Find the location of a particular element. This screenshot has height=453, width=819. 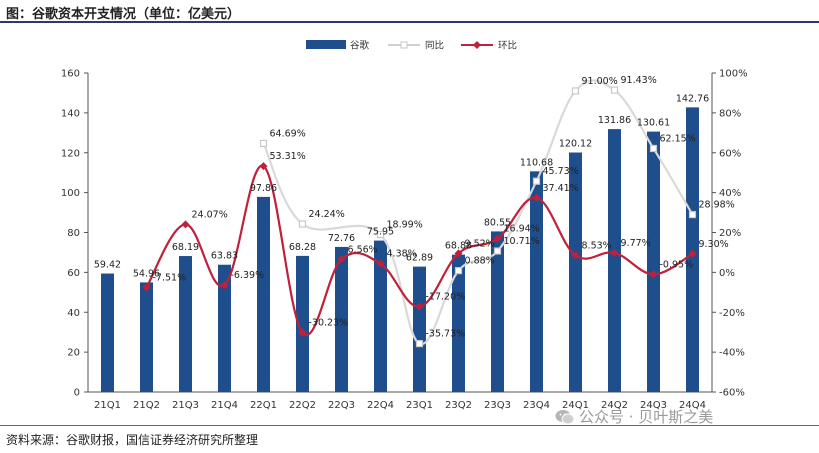

legend-label: 环比 is located at coordinates (507, 46).